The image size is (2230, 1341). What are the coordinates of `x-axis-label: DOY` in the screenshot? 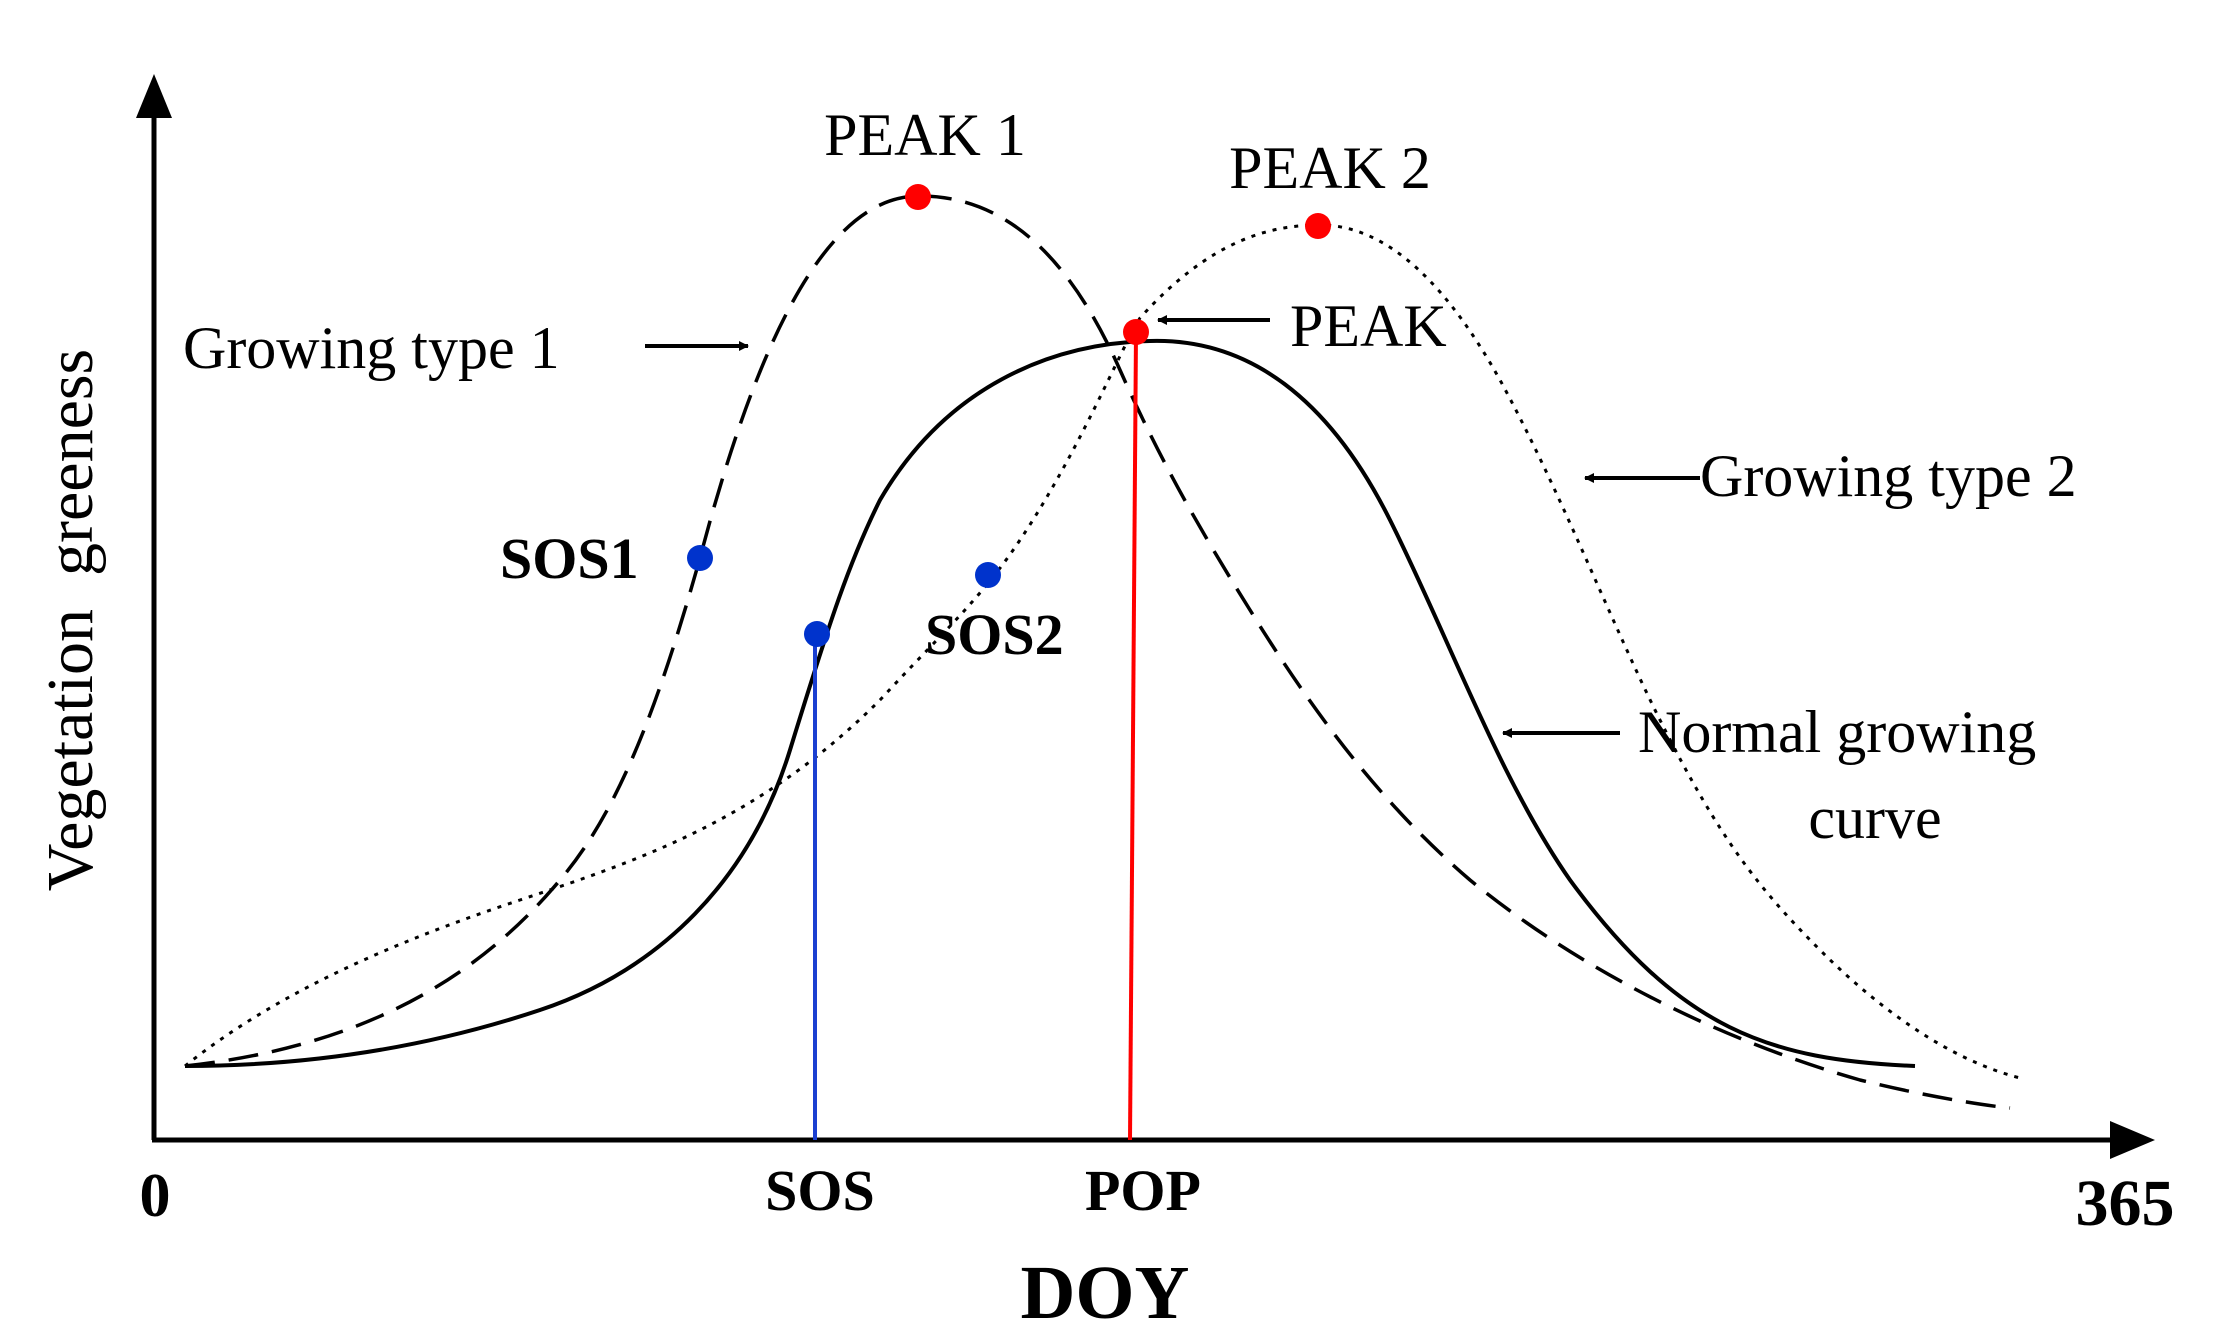 It's located at (1105, 1293).